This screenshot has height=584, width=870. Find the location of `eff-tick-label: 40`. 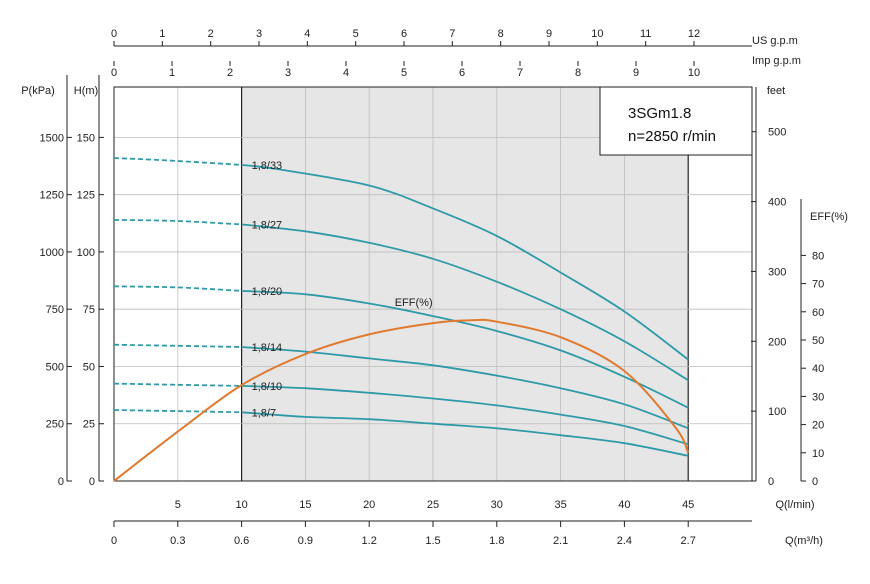

eff-tick-label: 40 is located at coordinates (818, 369).